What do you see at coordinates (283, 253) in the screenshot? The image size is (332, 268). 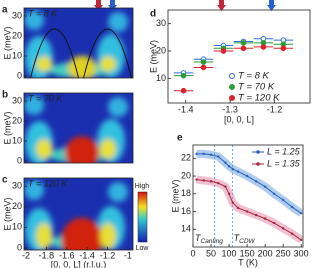 I see `x-tick-label: 250` at bounding box center [283, 253].